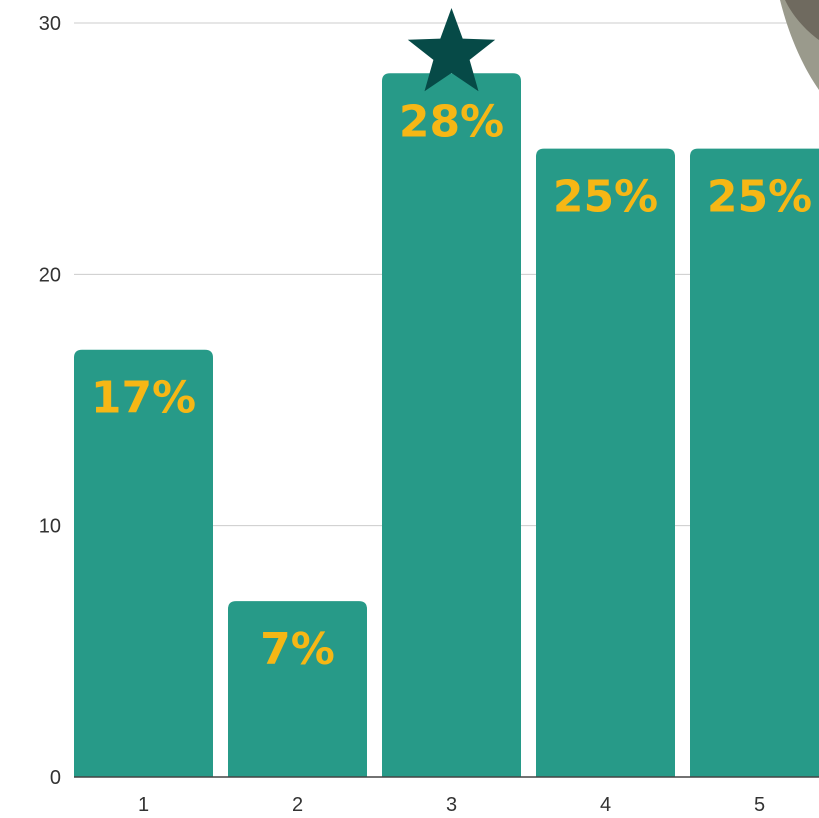 Image resolution: width=819 pixels, height=818 pixels. What do you see at coordinates (799, 45) in the screenshot?
I see `background-photo-edge` at bounding box center [799, 45].